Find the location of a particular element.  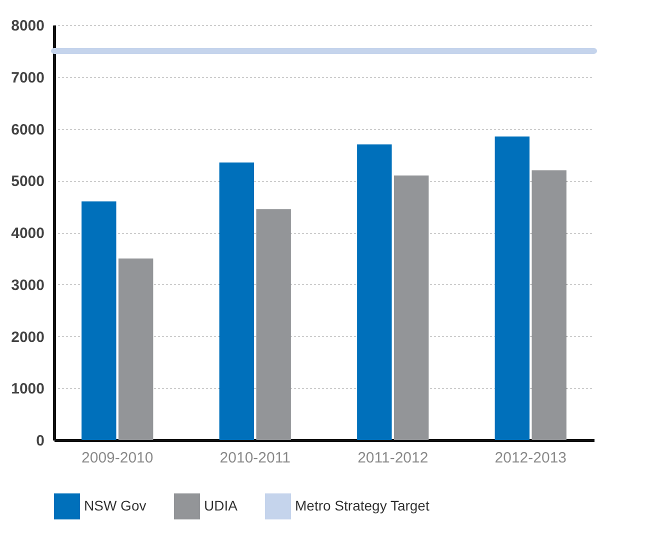

y-tick-label: 6000 is located at coordinates (27, 129).